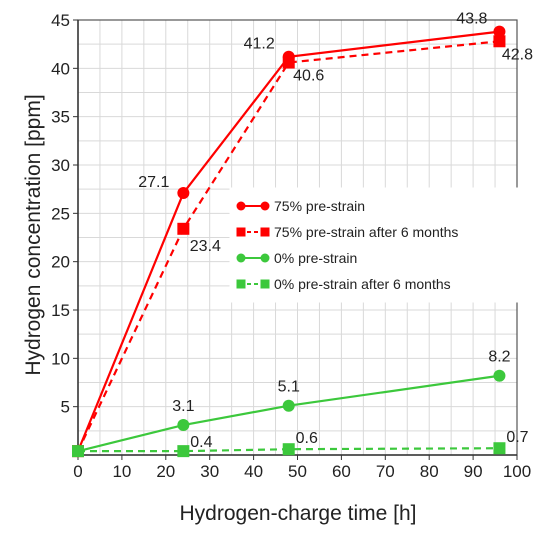  I want to click on y-tick-label: 15, so click(60, 310).